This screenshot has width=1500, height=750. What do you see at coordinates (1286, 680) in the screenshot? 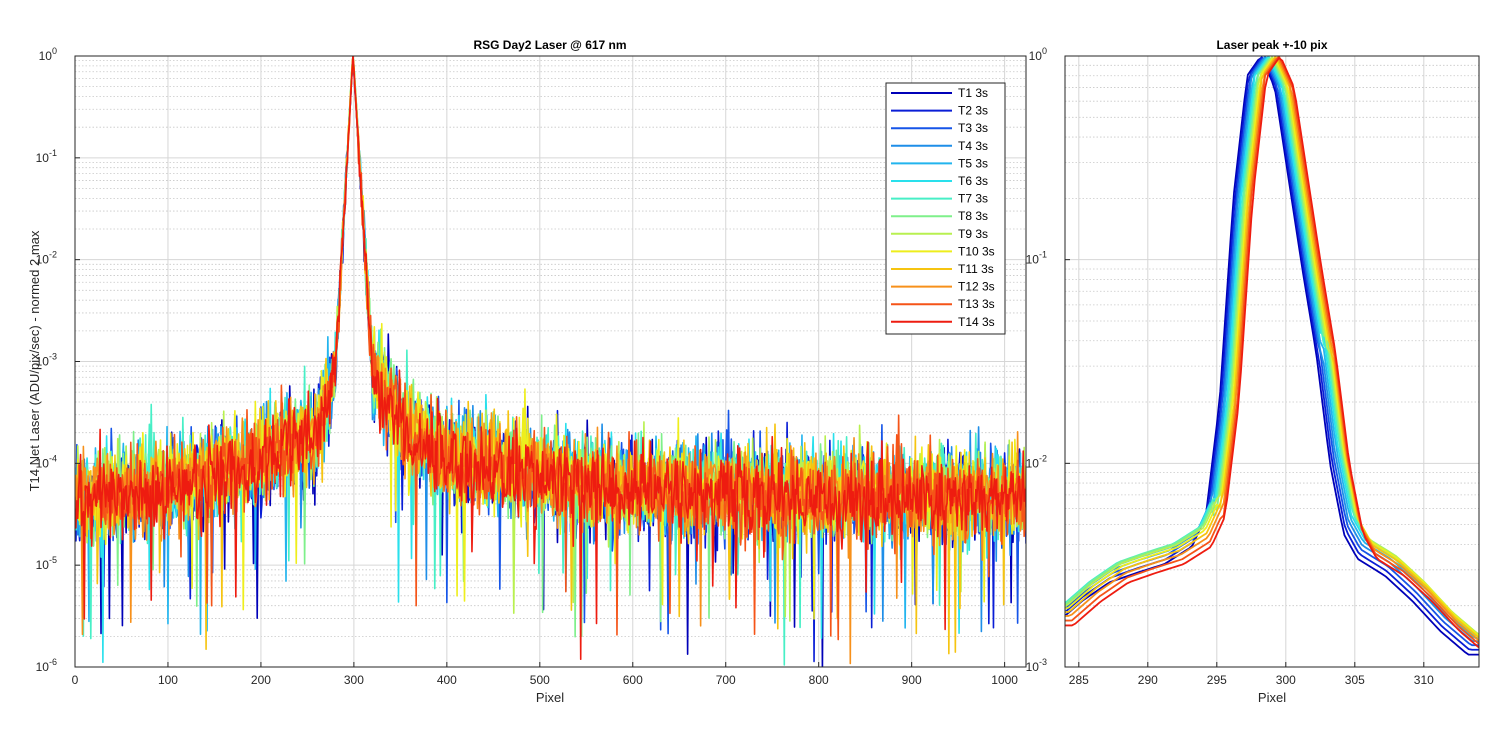
I see `zoom-x-tick-label: 300` at bounding box center [1286, 680].